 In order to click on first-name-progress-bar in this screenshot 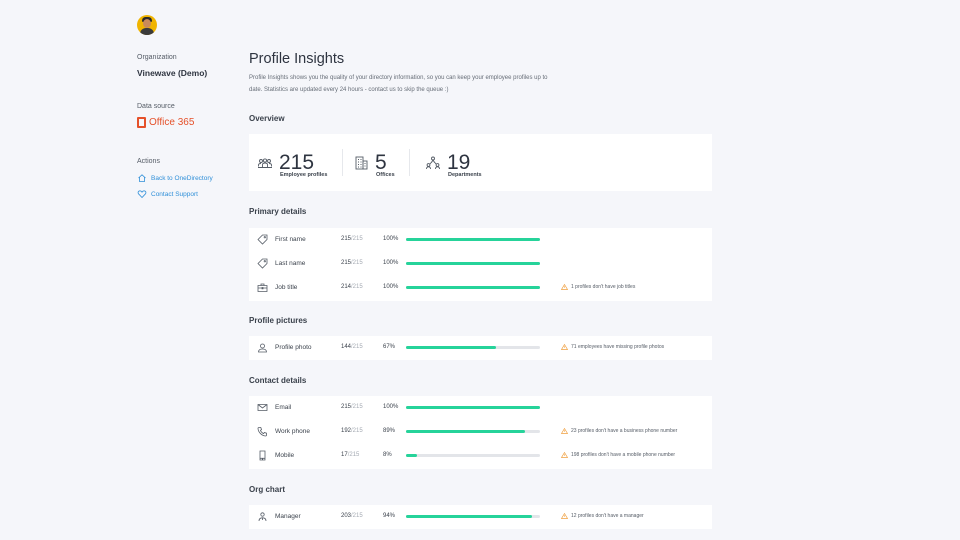, I will do `click(473, 239)`.